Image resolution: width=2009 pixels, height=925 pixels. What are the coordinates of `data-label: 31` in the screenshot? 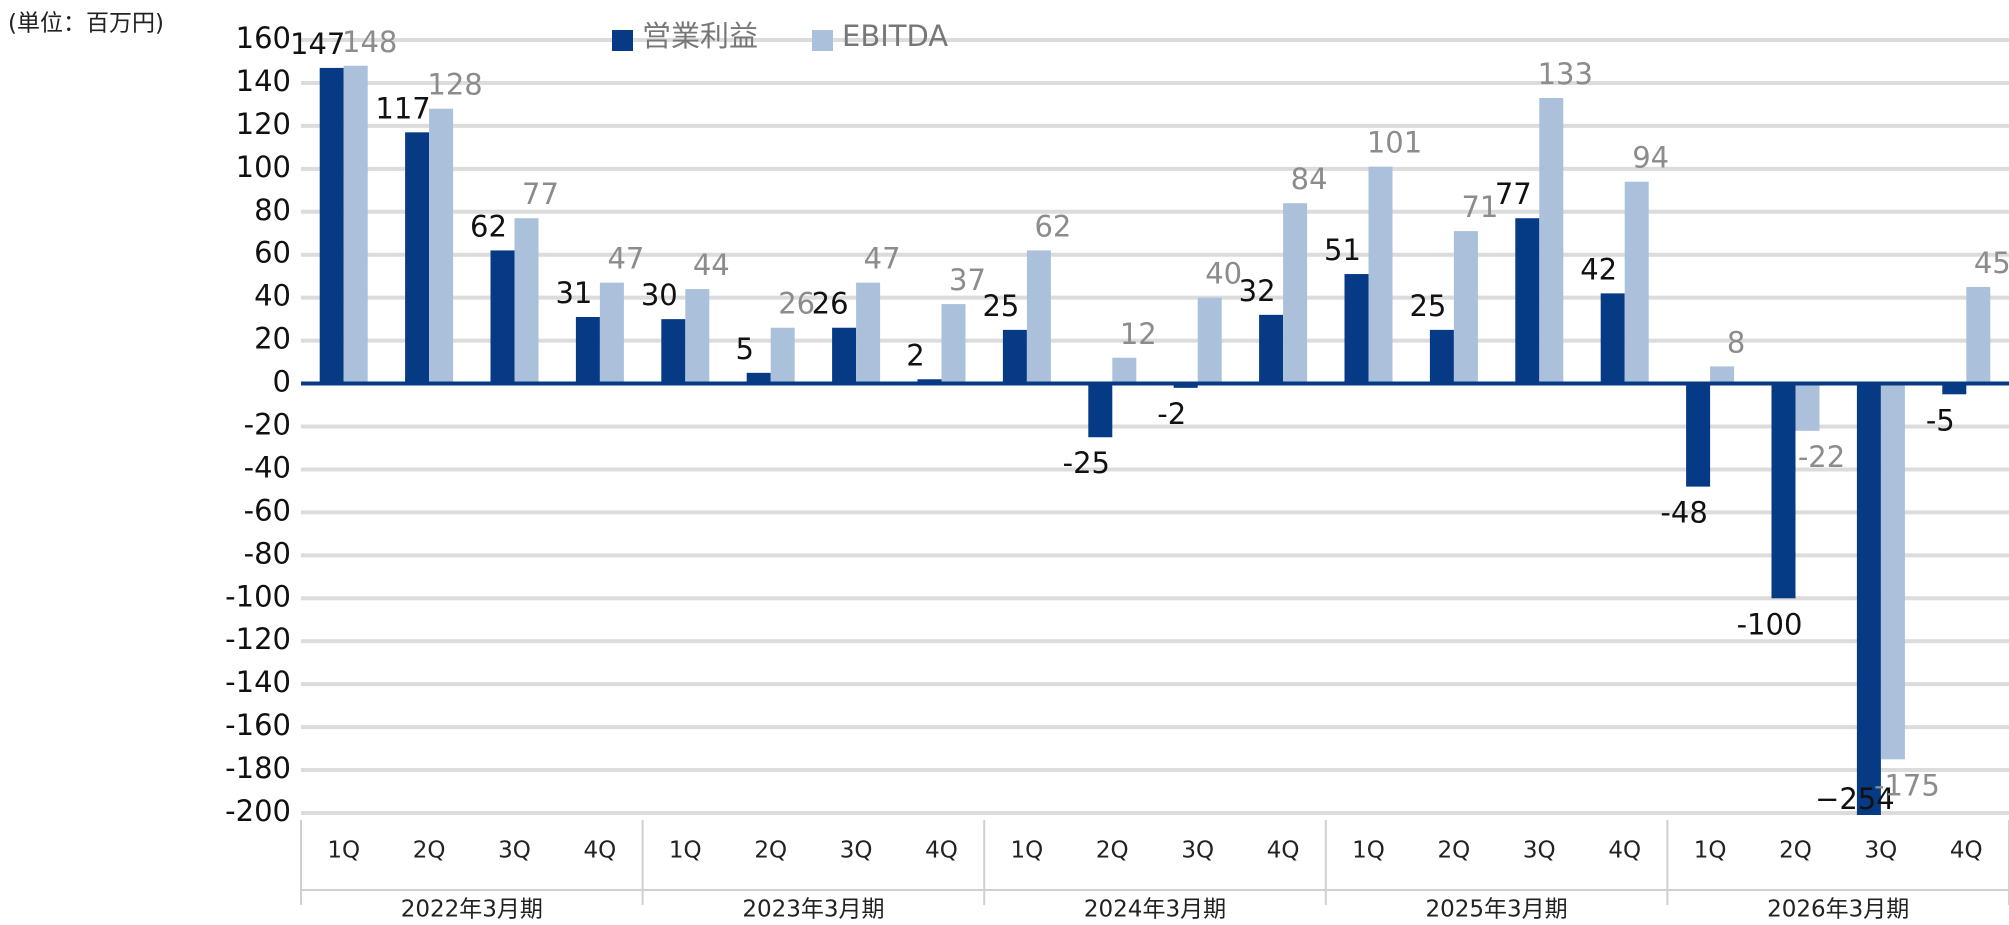 It's located at (573, 293).